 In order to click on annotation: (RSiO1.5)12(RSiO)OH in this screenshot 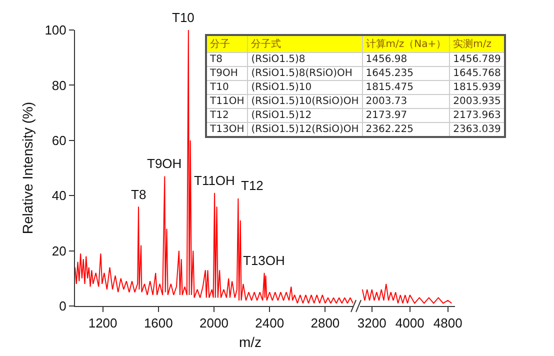, I will do `click(305, 129)`.